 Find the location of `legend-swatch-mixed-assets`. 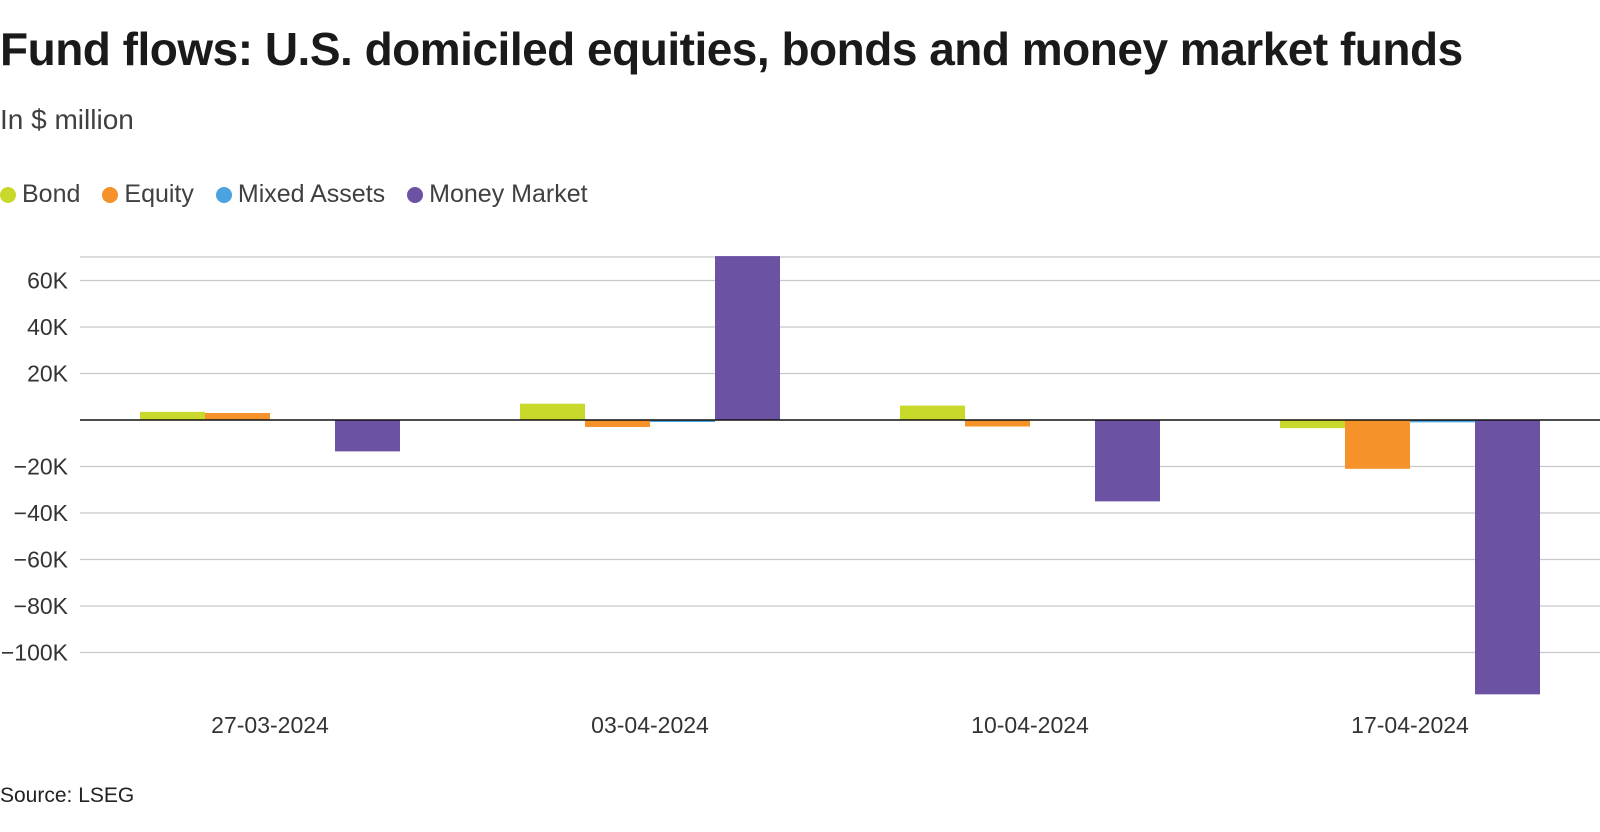

legend-swatch-mixed-assets is located at coordinates (223, 194).